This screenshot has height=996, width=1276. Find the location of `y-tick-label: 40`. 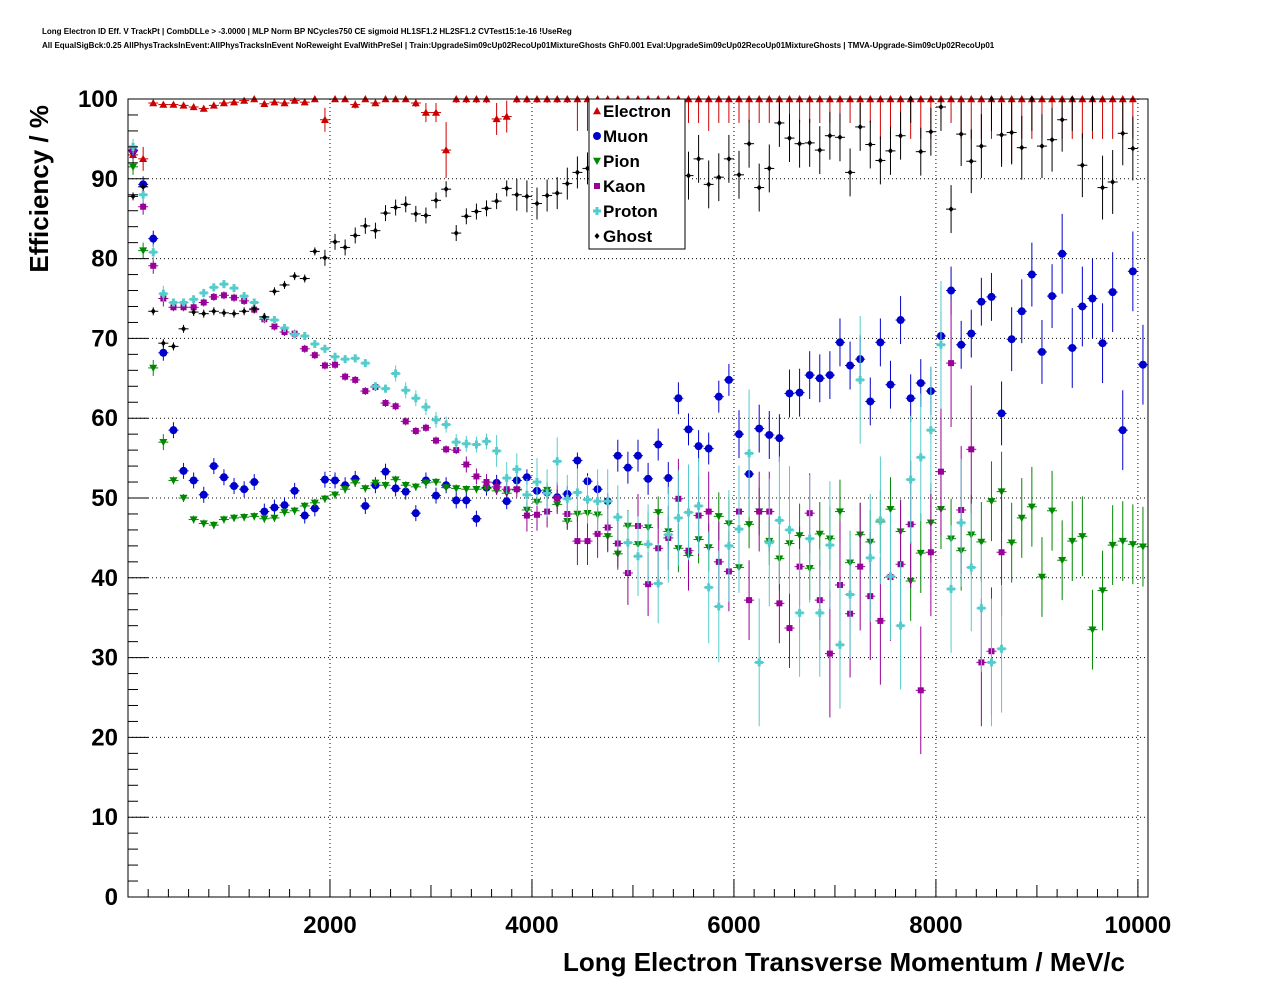

y-tick-label: 40 is located at coordinates (104, 578).